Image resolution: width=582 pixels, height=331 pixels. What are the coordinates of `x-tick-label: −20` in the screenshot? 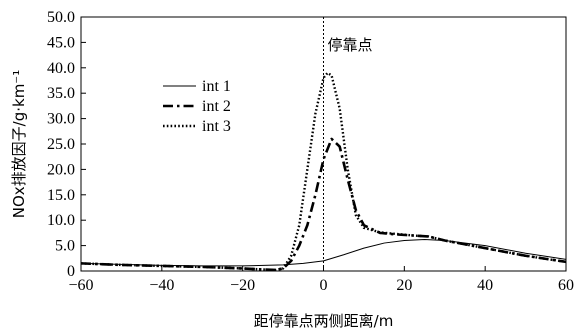 It's located at (242, 285).